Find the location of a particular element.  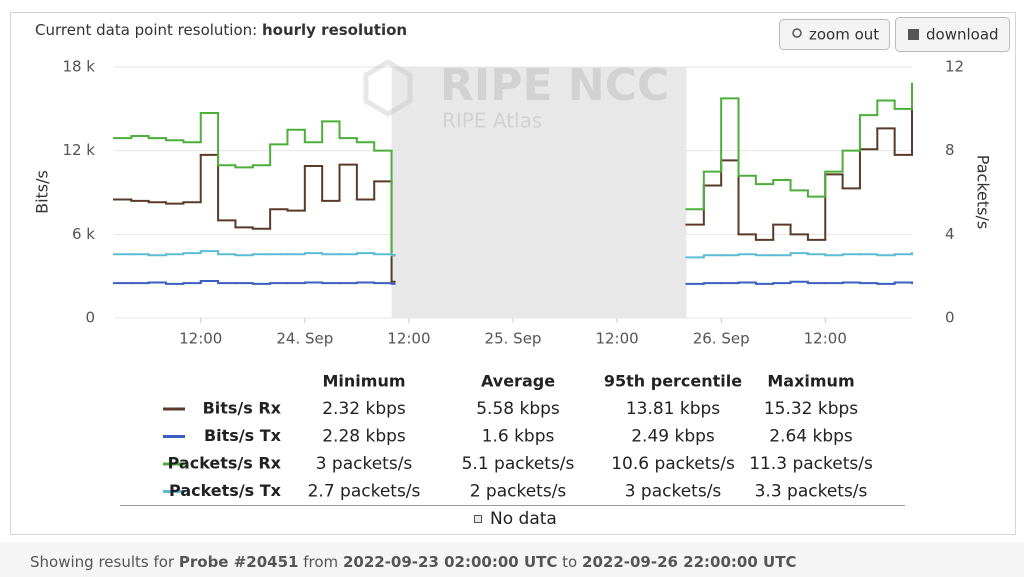

resolution-label: Current data point resolution: is located at coordinates (146, 30).